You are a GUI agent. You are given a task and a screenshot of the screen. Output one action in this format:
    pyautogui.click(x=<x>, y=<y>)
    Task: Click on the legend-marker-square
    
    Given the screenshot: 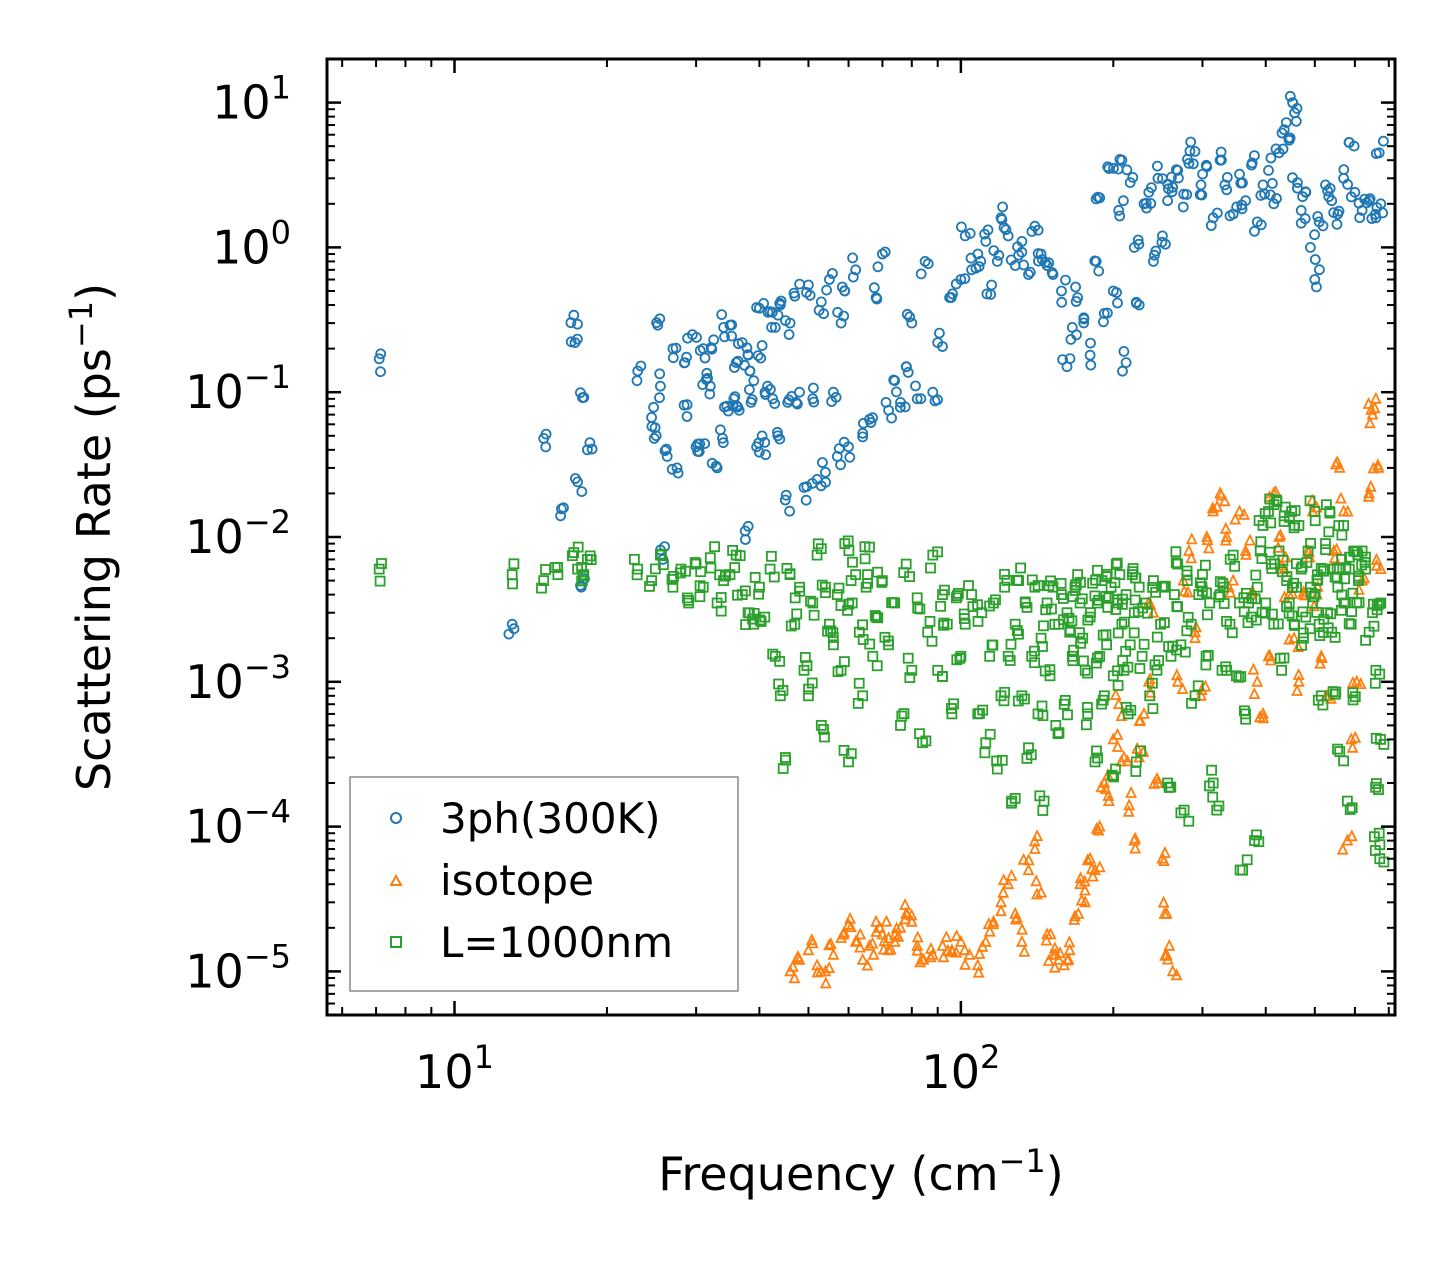 What is the action you would take?
    pyautogui.click(x=396, y=942)
    